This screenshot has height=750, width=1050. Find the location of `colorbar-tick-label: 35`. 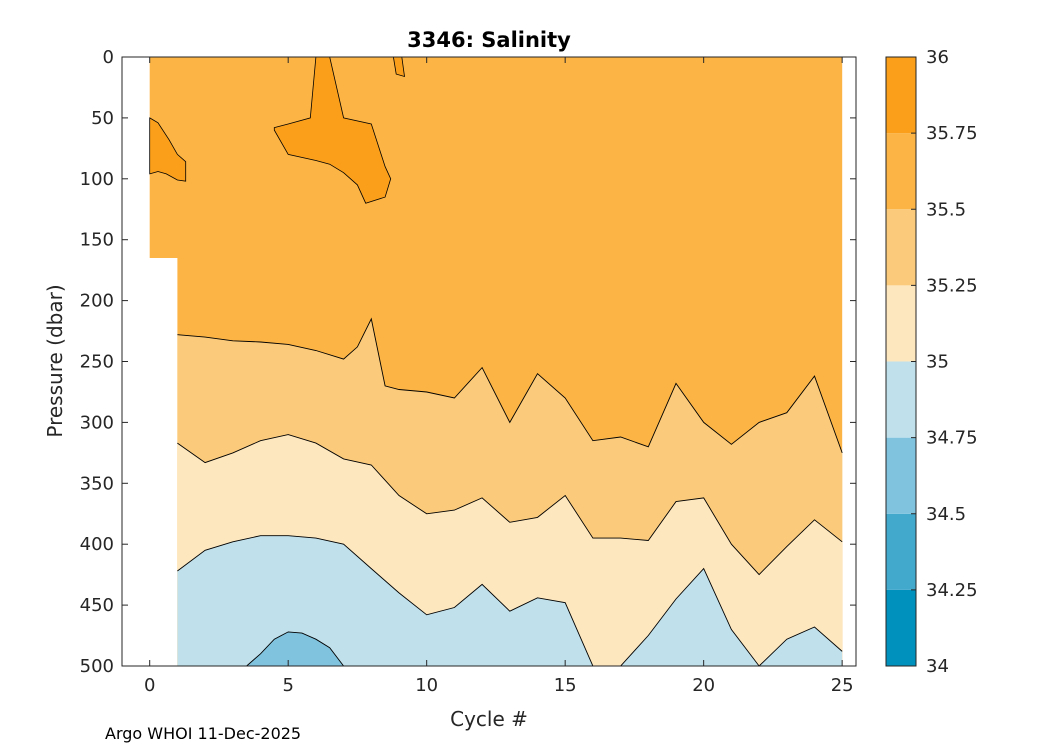

colorbar-tick-label: 35 is located at coordinates (937, 362).